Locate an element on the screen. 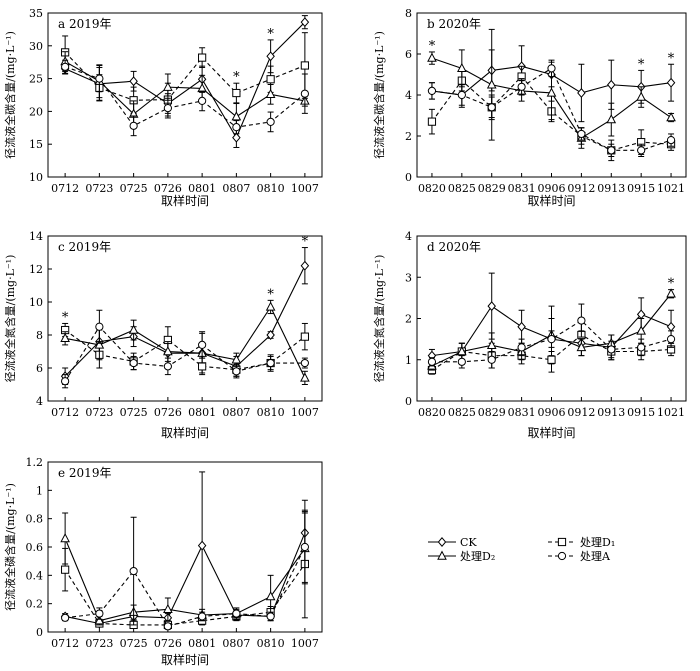 This screenshot has width=700, height=671. x-tick-label: 0725 is located at coordinates (134, 643).